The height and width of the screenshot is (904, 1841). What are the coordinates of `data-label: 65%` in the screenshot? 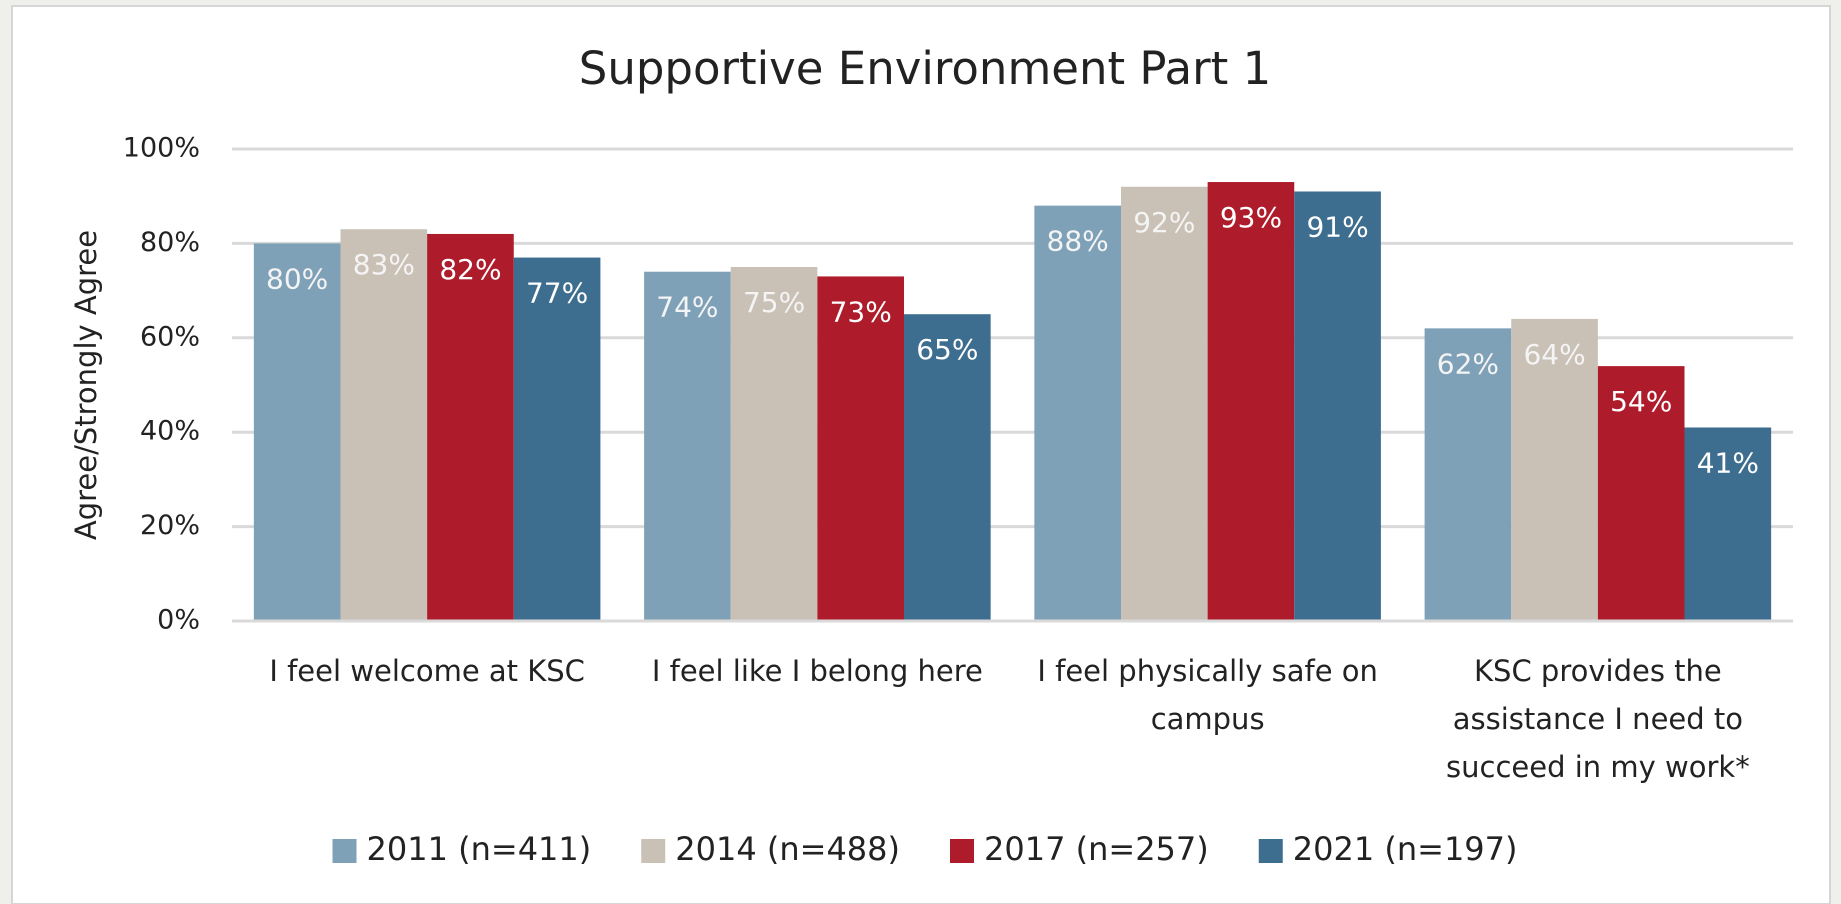 It's located at (947, 349).